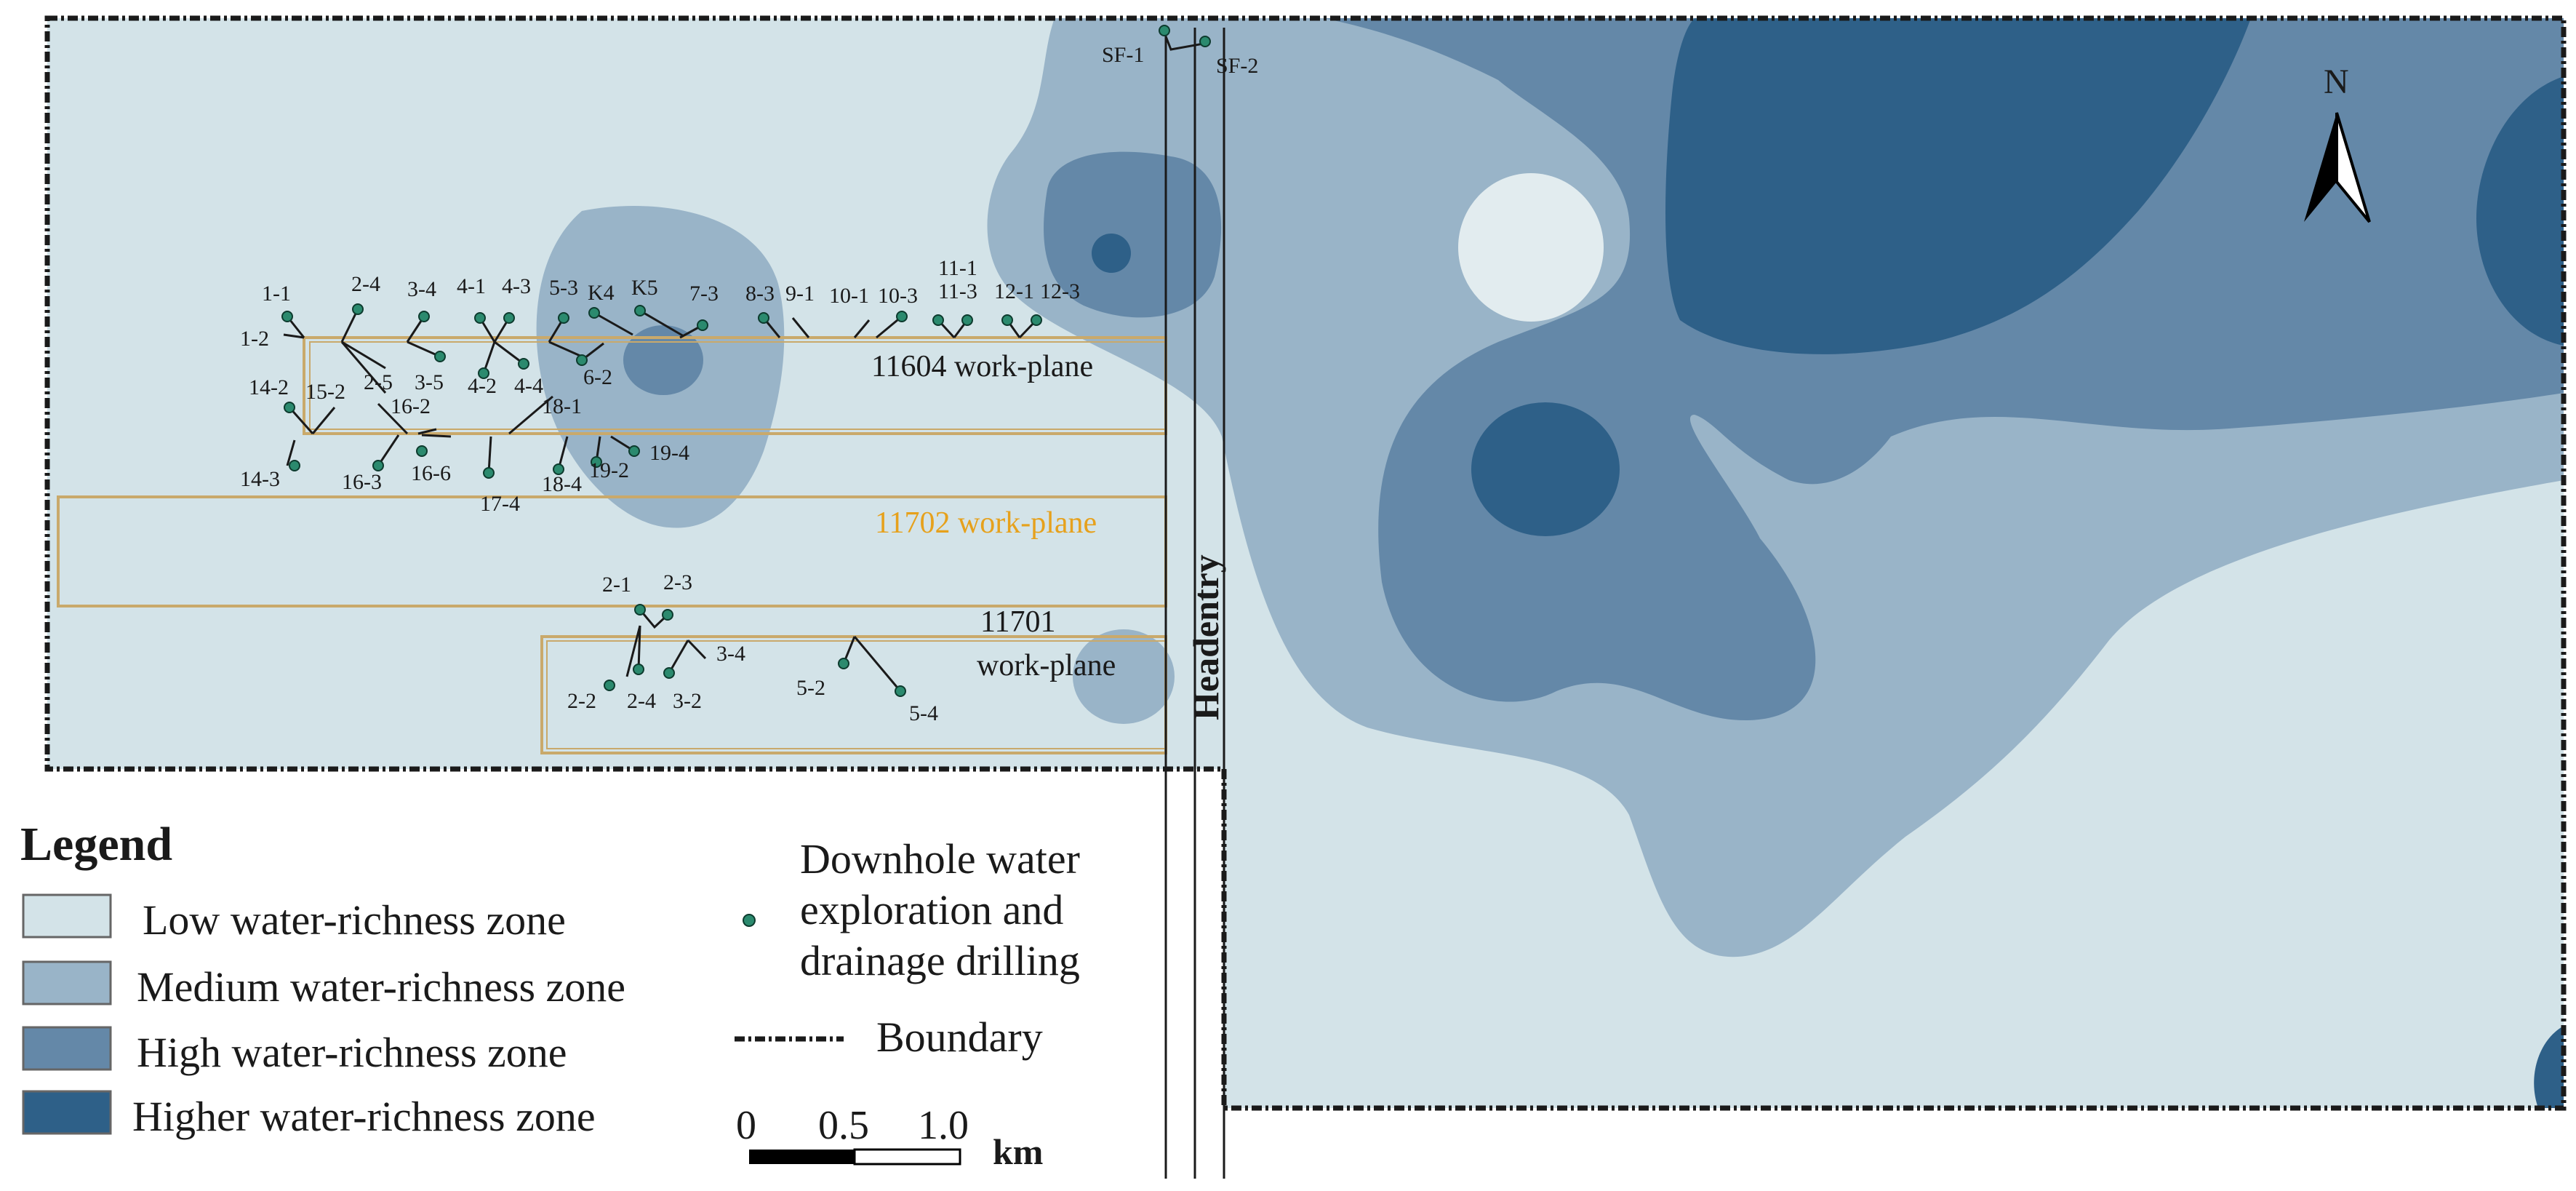 This screenshot has height=1191, width=2576. Describe the element at coordinates (482, 386) in the screenshot. I see `hole-label: 4-2` at that location.